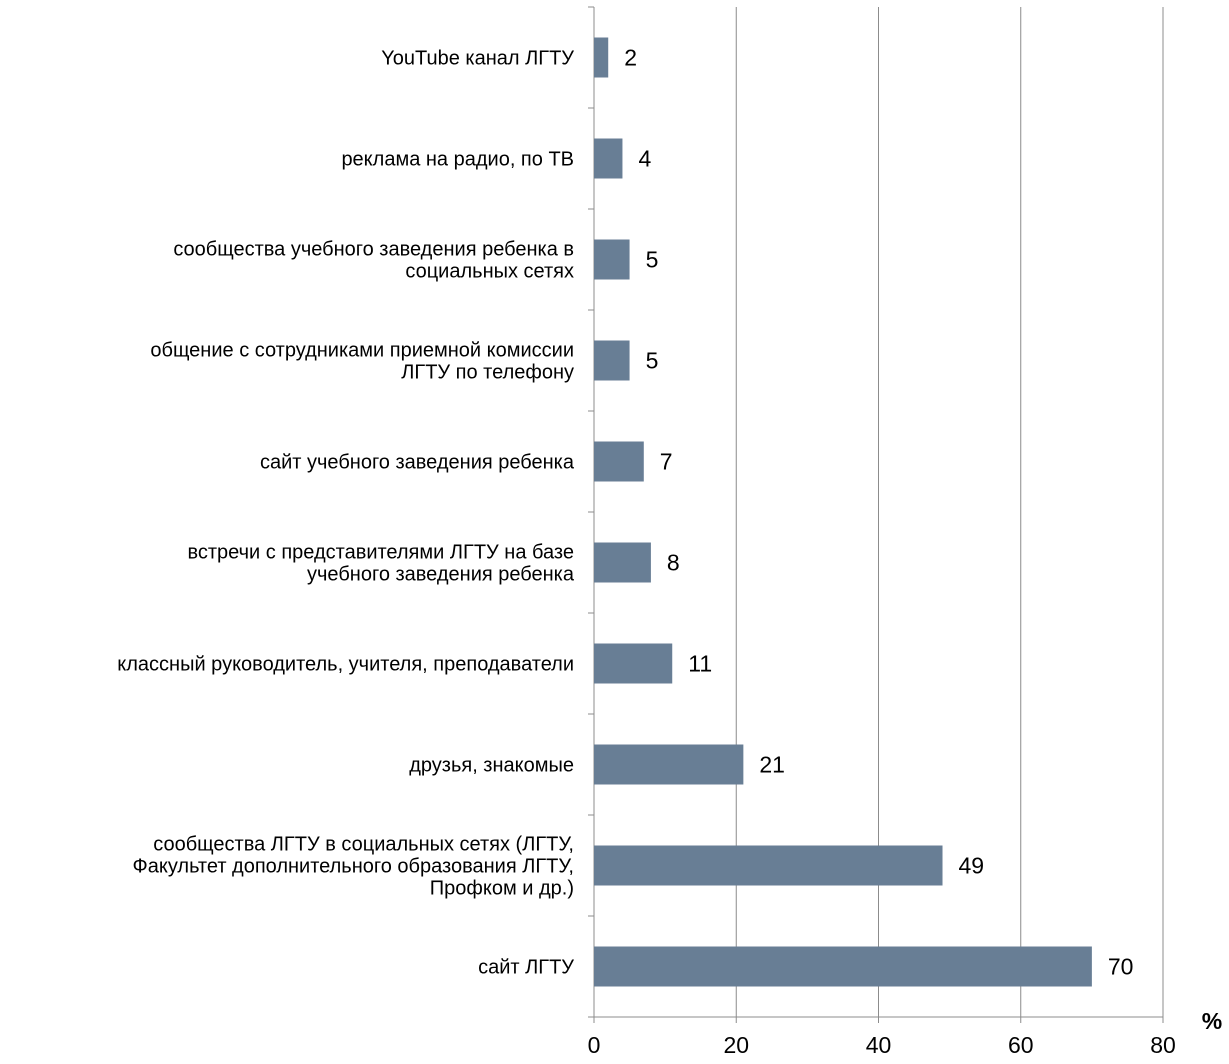 The width and height of the screenshot is (1229, 1064). Describe the element at coordinates (526, 968) in the screenshot. I see `category-label: сайт ЛГТУ` at that location.